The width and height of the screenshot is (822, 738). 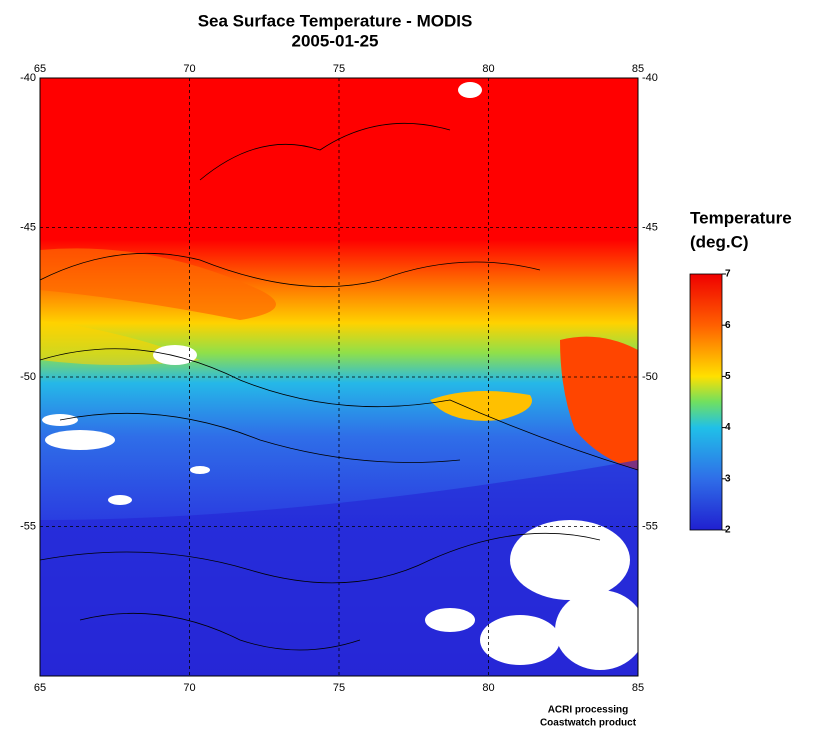 What do you see at coordinates (588, 710) in the screenshot?
I see `credit: ACRI processing` at bounding box center [588, 710].